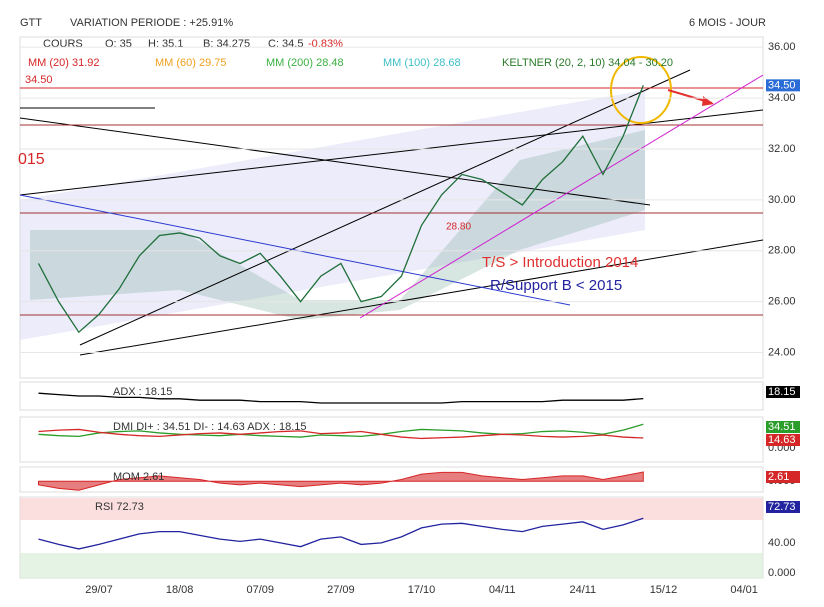 The width and height of the screenshot is (824, 607). I want to click on variation: VARIATION PERIODE : +25.91%, so click(151, 23).